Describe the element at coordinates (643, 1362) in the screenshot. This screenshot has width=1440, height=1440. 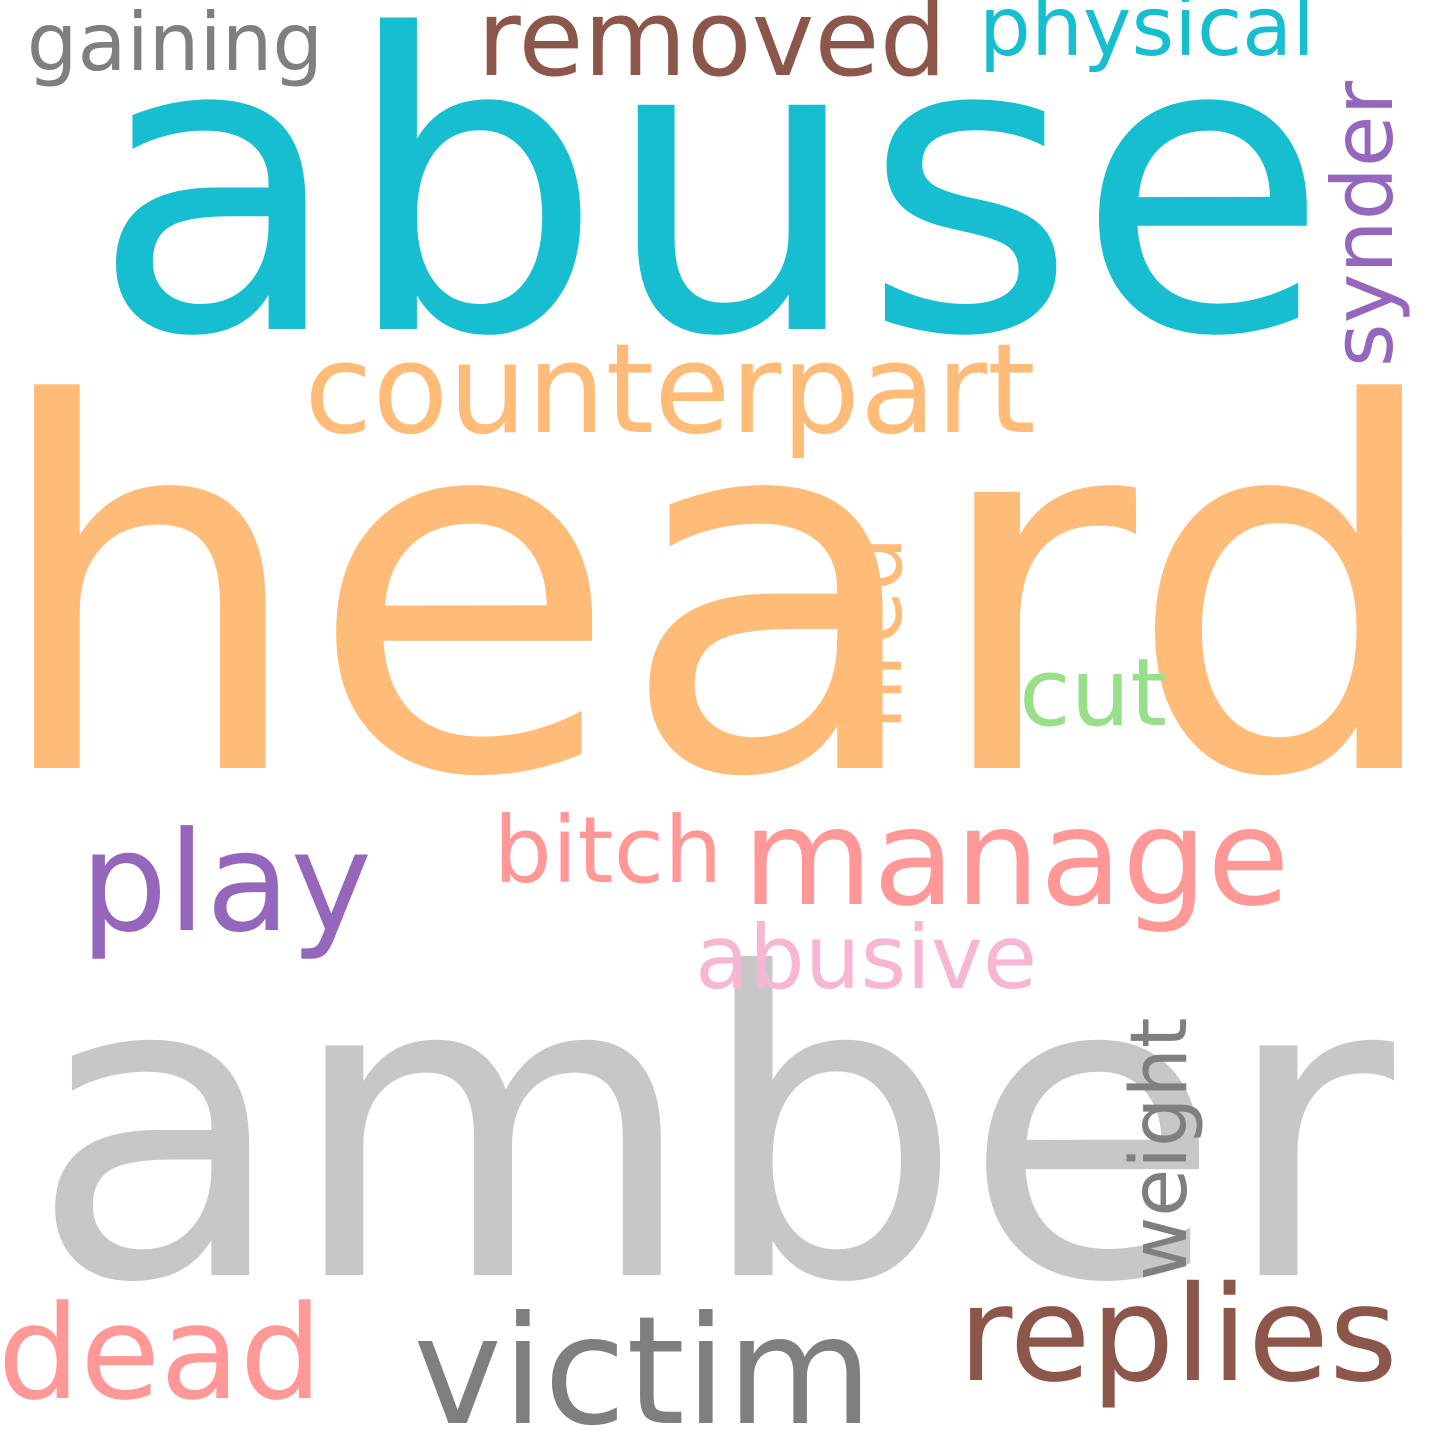
I see `word-victim: victim` at that location.